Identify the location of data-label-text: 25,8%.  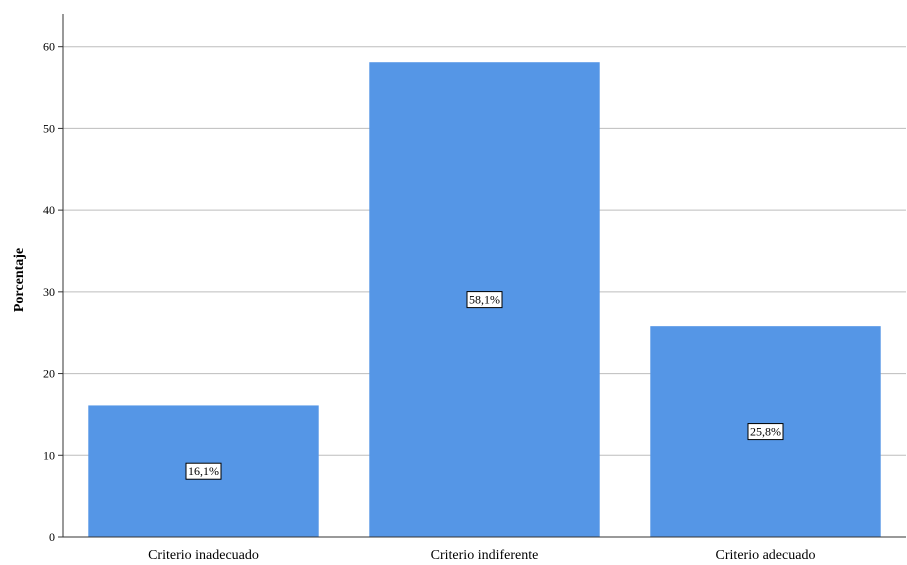
(765, 432).